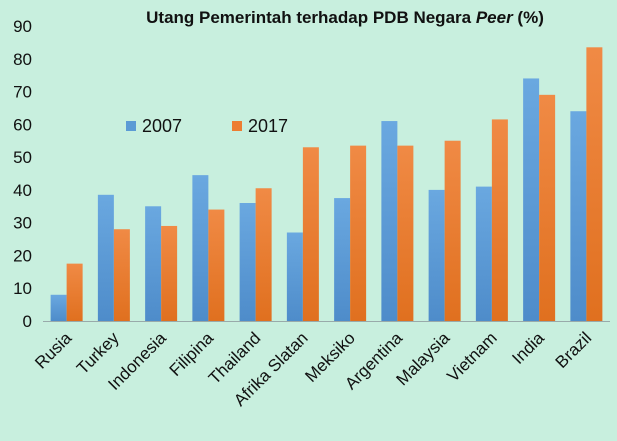 The image size is (617, 441). Describe the element at coordinates (207, 126) in the screenshot. I see `legend: 2007 2017` at that location.